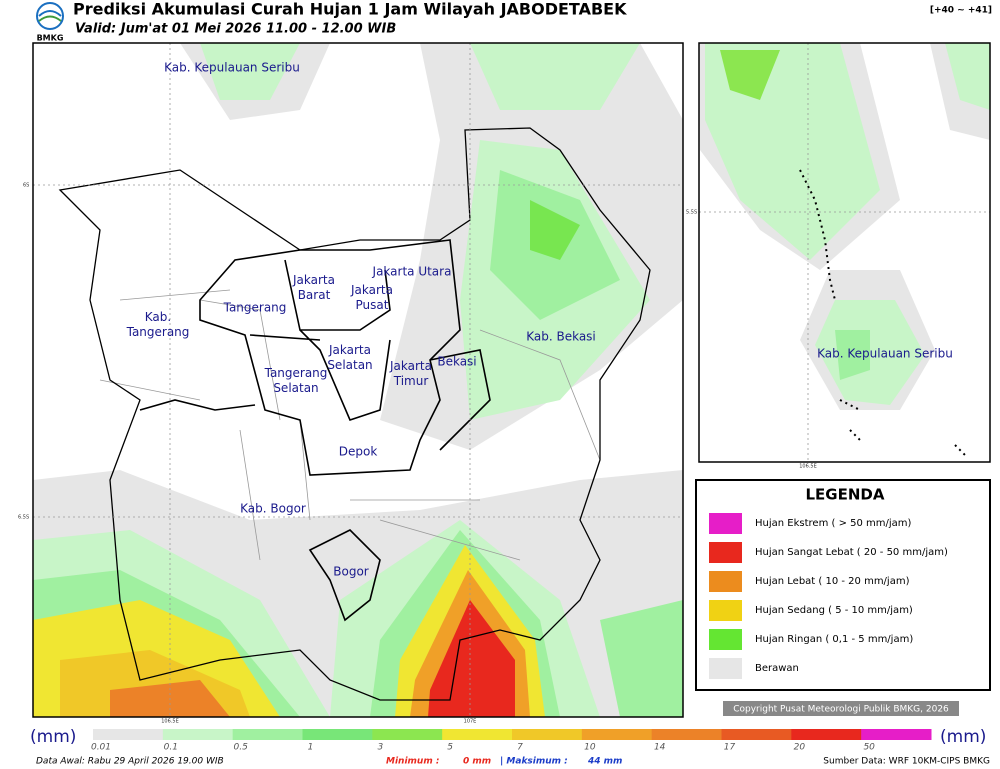 The width and height of the screenshot is (1000, 769). Describe the element at coordinates (561, 337) in the screenshot. I see `region-label: Kab. Bekasi` at that location.